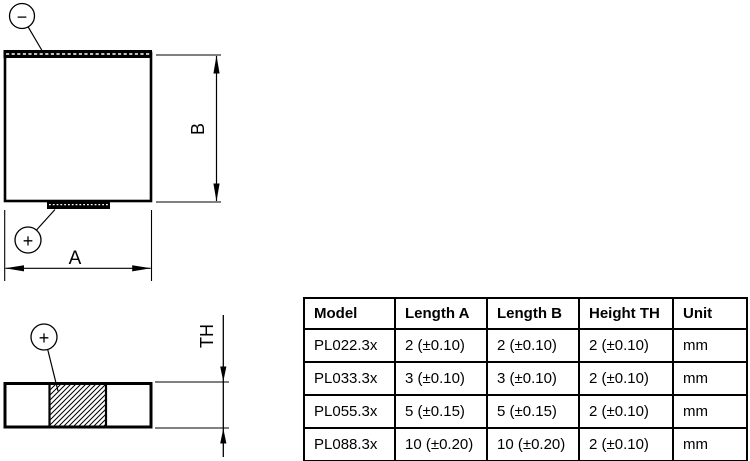 This screenshot has height=461, width=750. I want to click on side-plus-terminal: +, so click(44, 357).